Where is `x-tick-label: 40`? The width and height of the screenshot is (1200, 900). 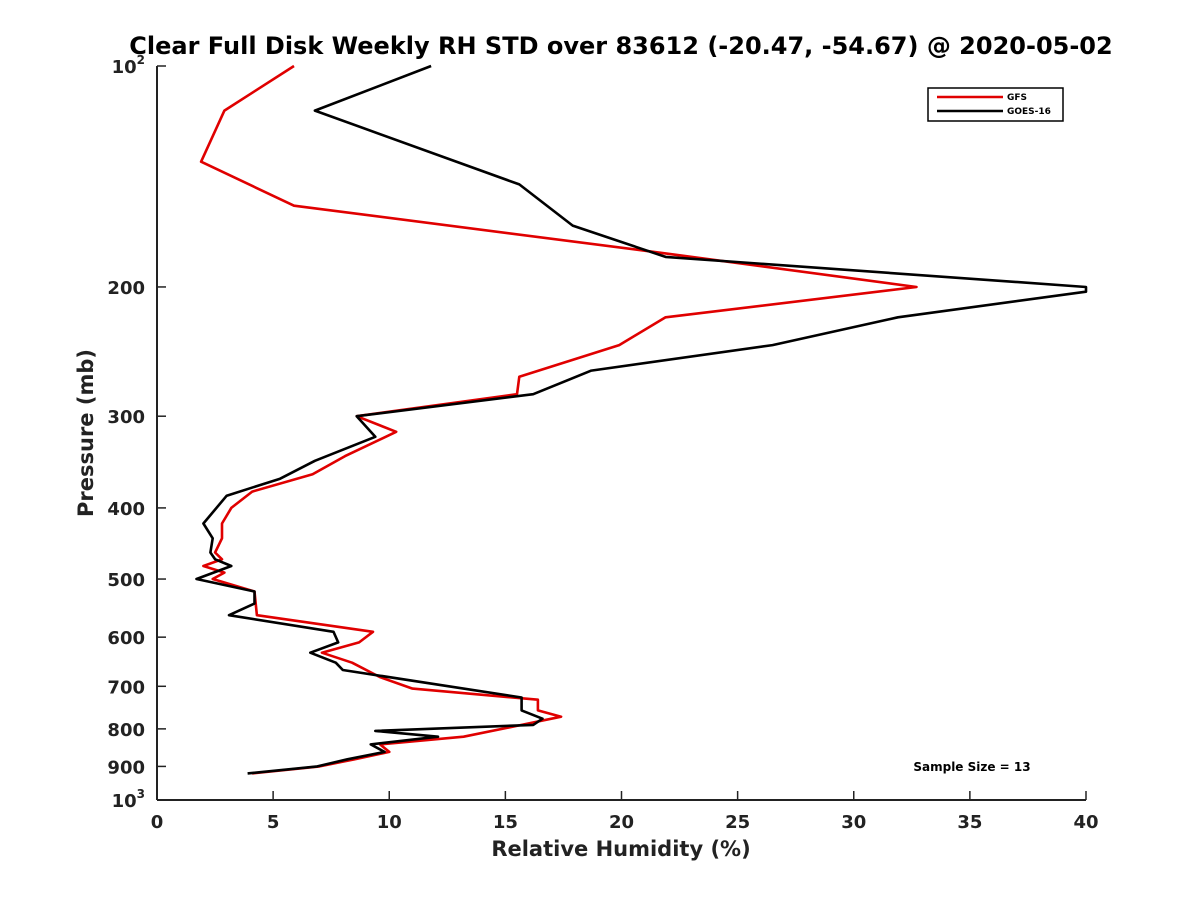
x-tick-label: 40 is located at coordinates (1085, 822).